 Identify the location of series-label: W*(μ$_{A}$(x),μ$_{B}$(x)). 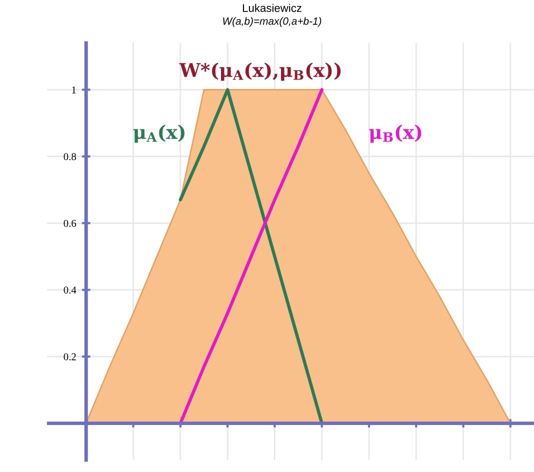
(260, 71).